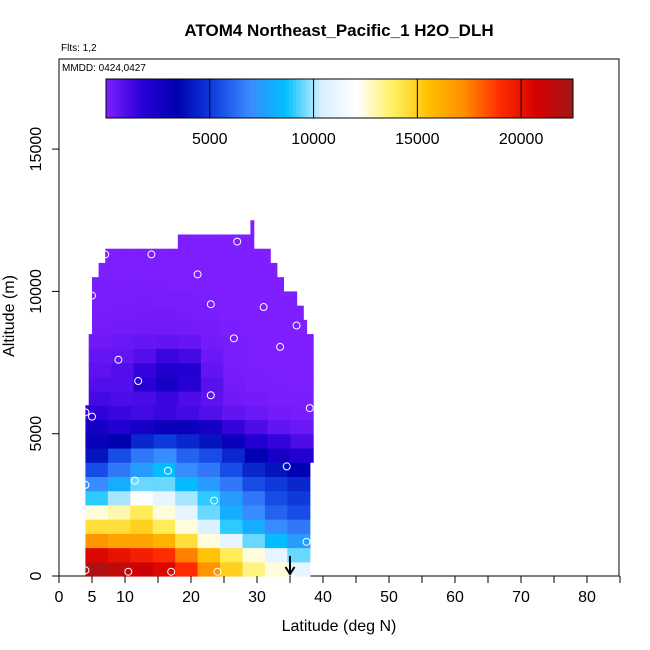  What do you see at coordinates (455, 597) in the screenshot?
I see `x-tick-label: 60` at bounding box center [455, 597].